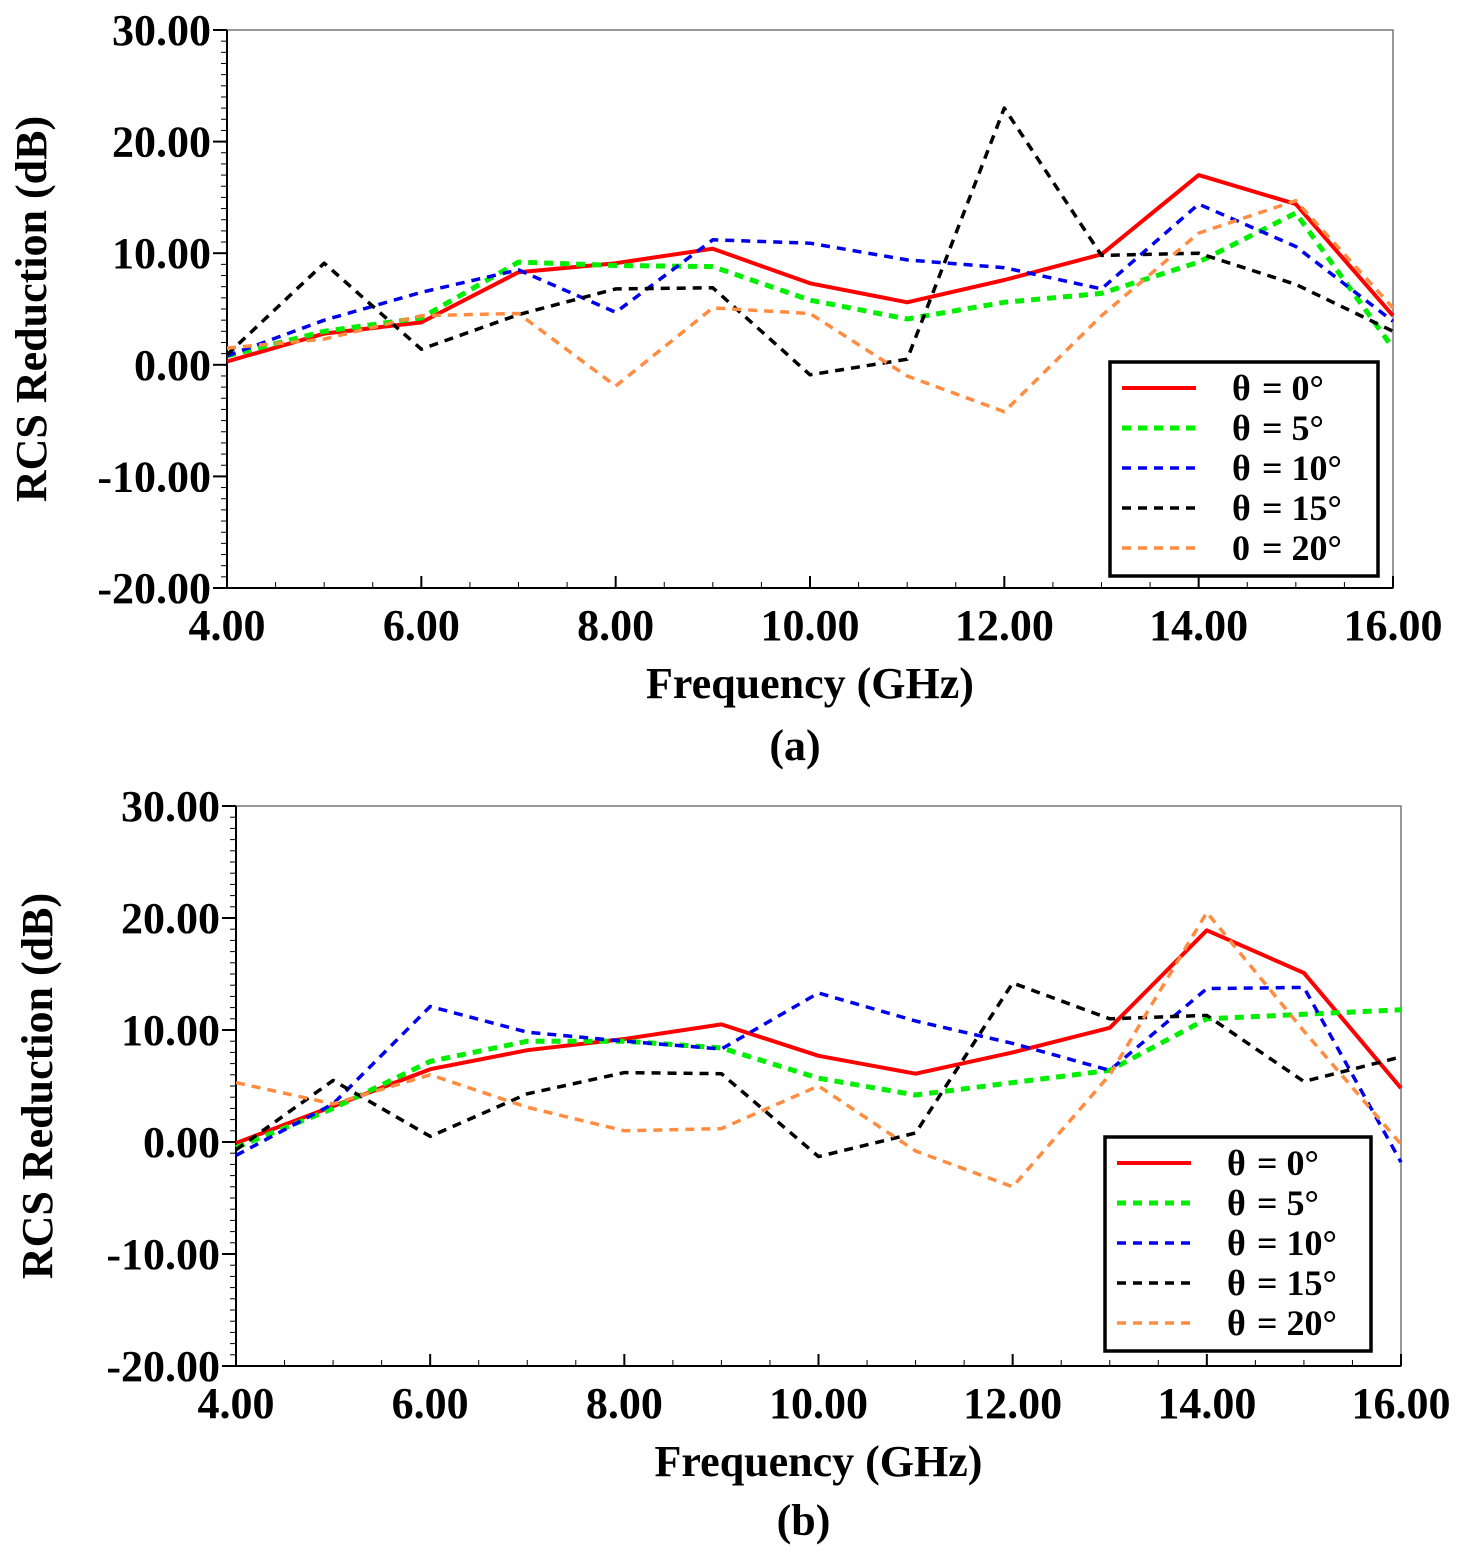 The height and width of the screenshot is (1559, 1457). What do you see at coordinates (1297, 1323) in the screenshot?
I see `legend-label: = 20°` at bounding box center [1297, 1323].